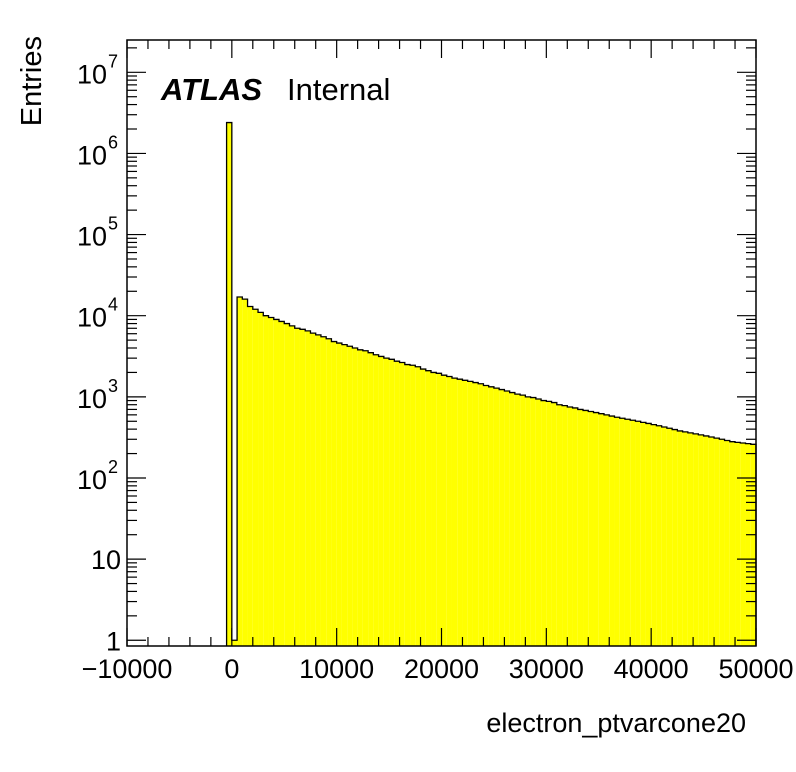  What do you see at coordinates (231, 669) in the screenshot?
I see `x-tick-label: 0` at bounding box center [231, 669].